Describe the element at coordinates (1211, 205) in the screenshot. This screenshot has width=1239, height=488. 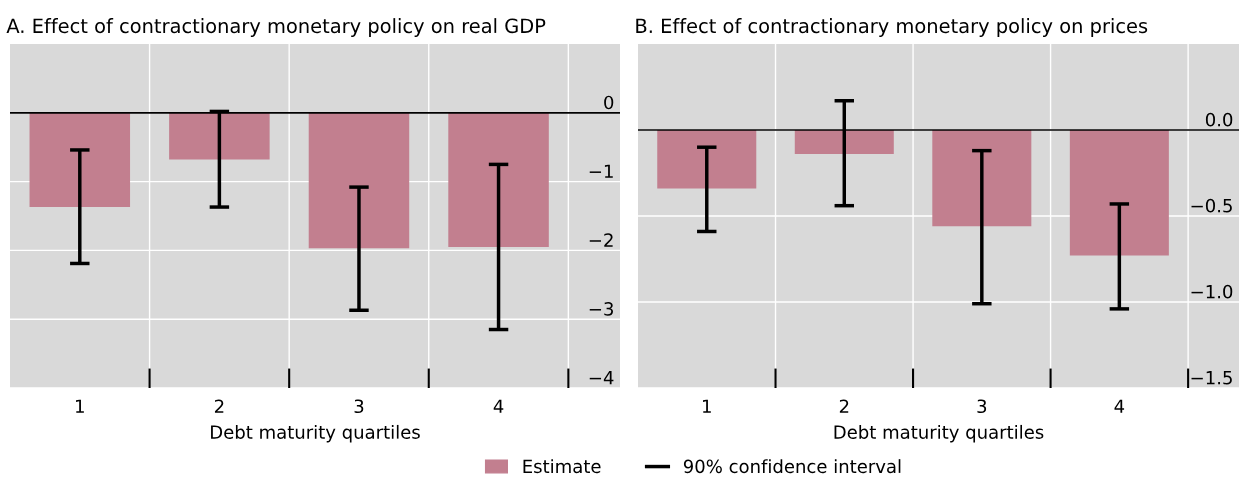
I see `y-tick-label: −0.5` at that location.